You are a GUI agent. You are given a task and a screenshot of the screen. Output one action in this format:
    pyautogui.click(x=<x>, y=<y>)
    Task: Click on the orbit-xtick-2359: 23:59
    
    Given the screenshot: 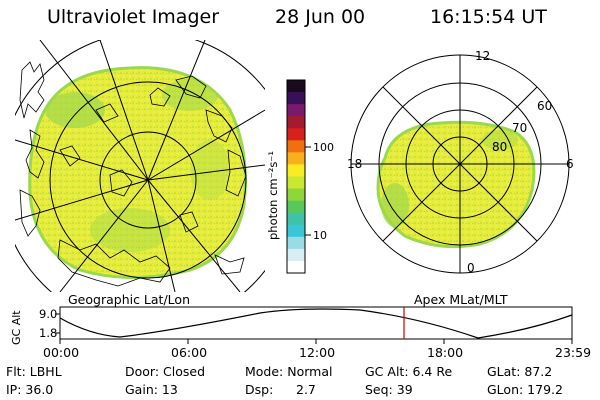 What is the action you would take?
    pyautogui.click(x=573, y=352)
    